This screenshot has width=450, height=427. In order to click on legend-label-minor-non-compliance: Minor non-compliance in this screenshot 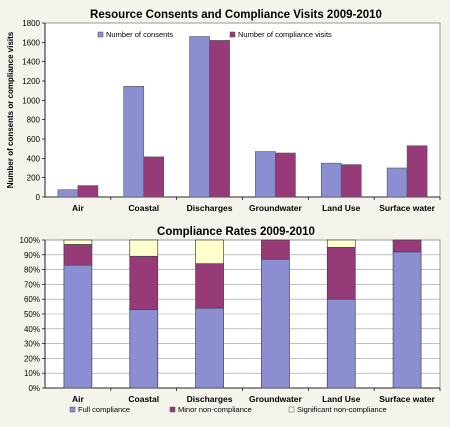, I will do `click(215, 409)`.